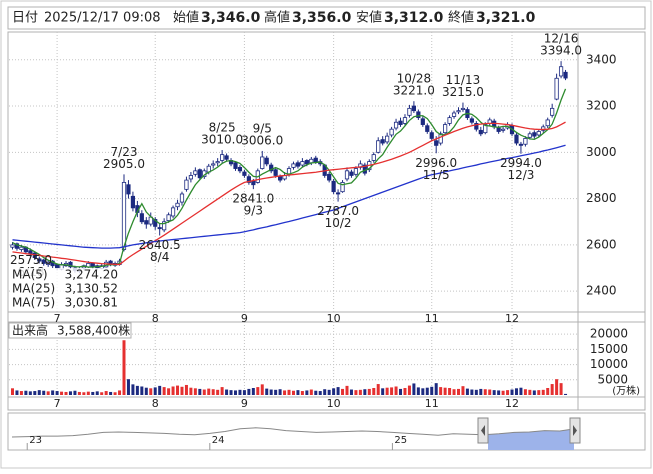  What do you see at coordinates (159, 257) in the screenshot?
I see `annotation-date: 8/4` at bounding box center [159, 257].